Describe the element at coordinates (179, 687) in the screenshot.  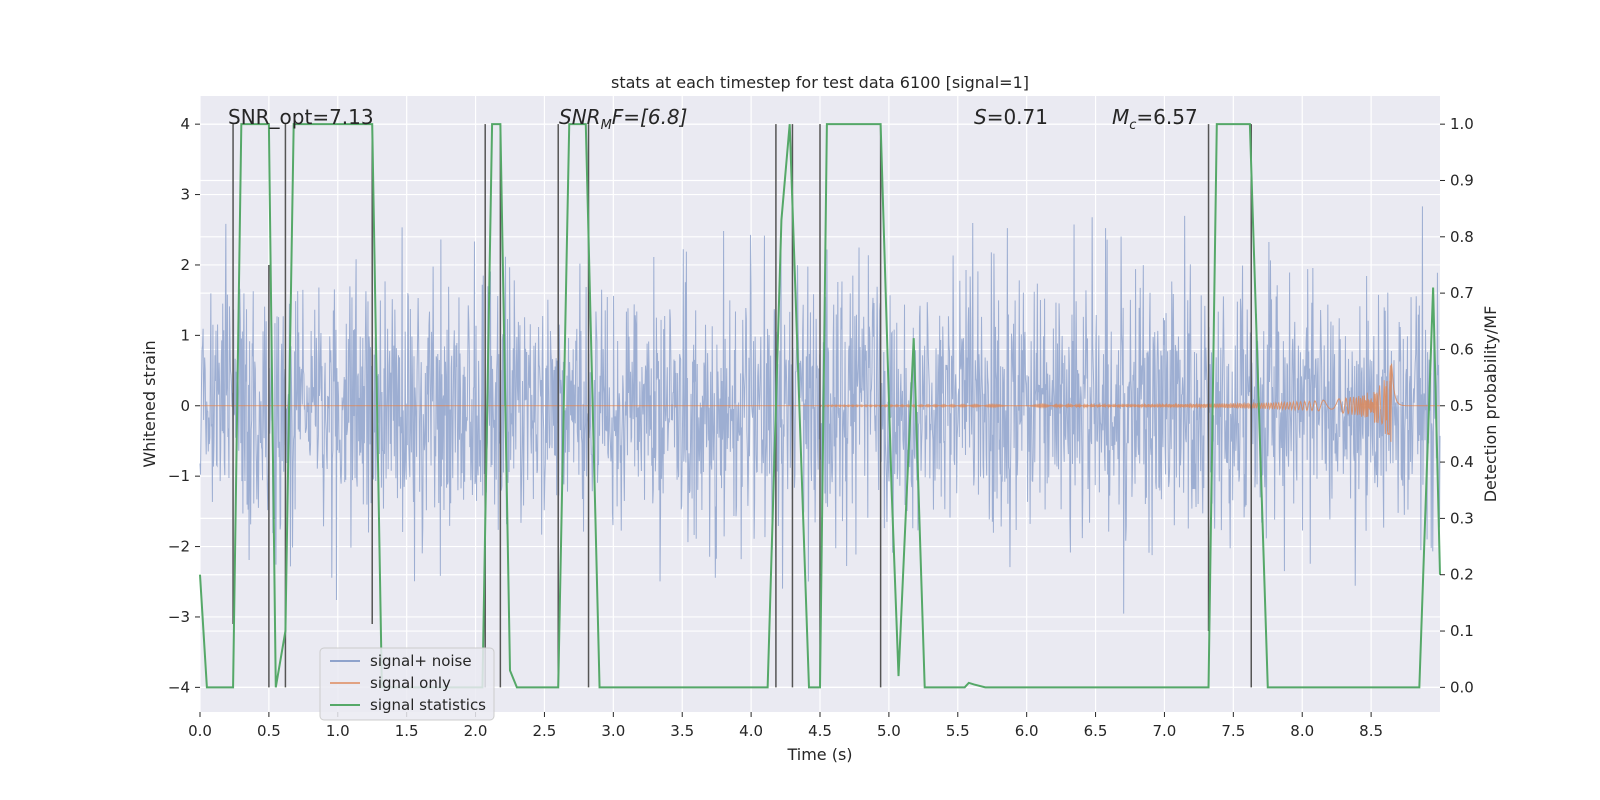
I see `y-left-tick-label-0: −4` at that location.